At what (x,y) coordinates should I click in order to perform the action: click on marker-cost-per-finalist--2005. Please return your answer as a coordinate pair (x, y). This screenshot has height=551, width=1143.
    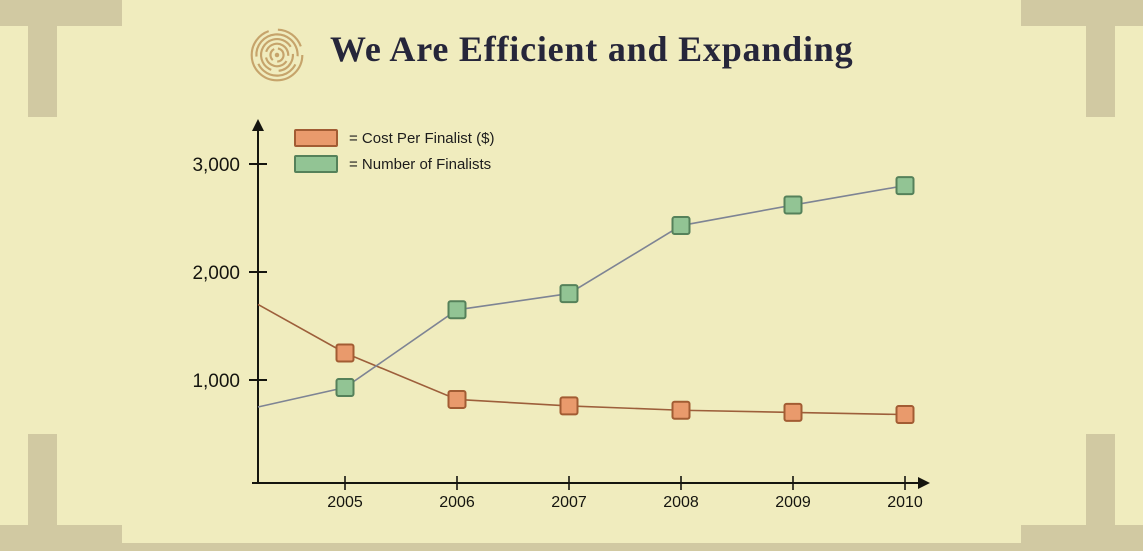
    Looking at the image, I should click on (345, 353).